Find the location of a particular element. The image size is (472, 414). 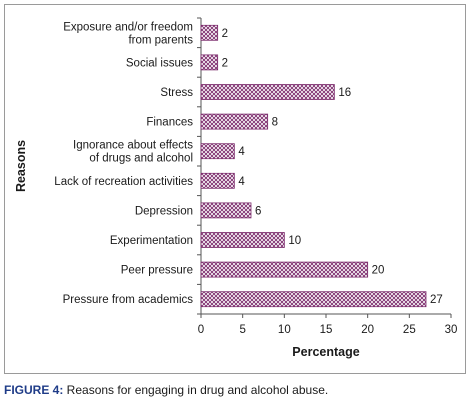

category-label: Depression is located at coordinates (164, 211).